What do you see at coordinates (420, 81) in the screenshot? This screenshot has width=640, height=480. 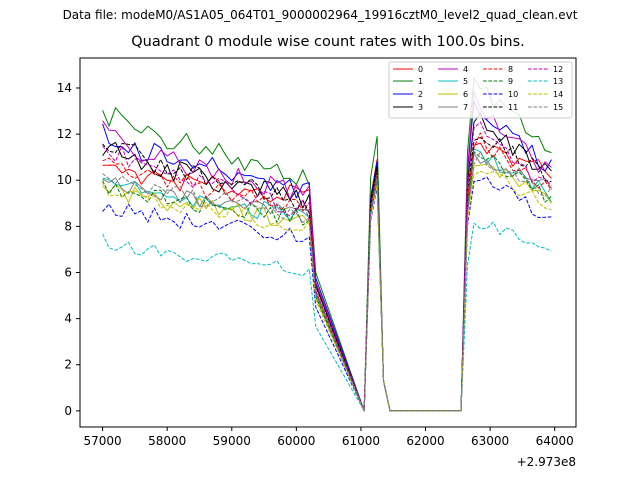 I see `legend-label-1: 1` at bounding box center [420, 81].